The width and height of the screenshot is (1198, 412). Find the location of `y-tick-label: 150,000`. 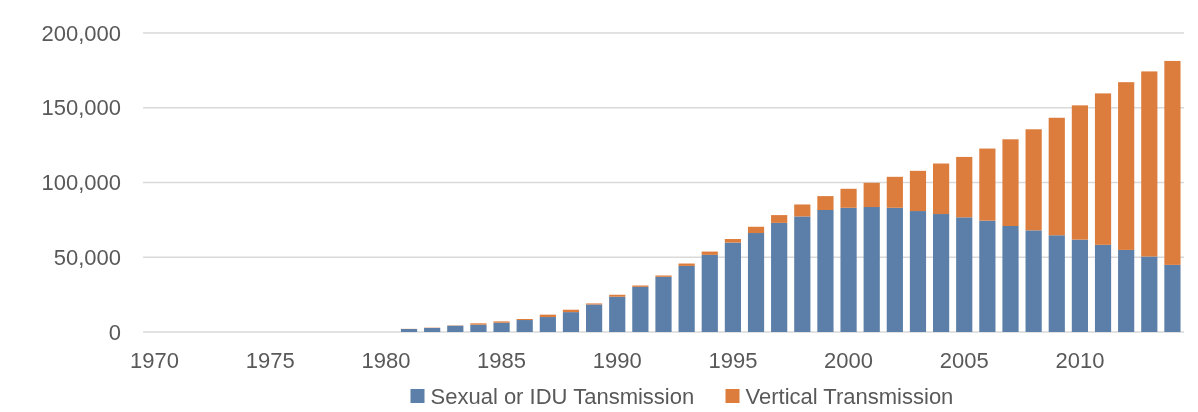

y-tick-label: 150,000 is located at coordinates (81, 108).